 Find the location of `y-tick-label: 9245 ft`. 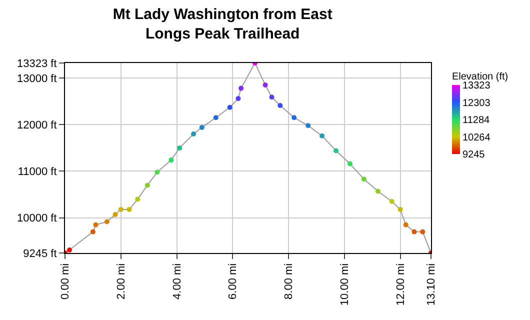

y-tick-label: 9245 ft is located at coordinates (40, 254).